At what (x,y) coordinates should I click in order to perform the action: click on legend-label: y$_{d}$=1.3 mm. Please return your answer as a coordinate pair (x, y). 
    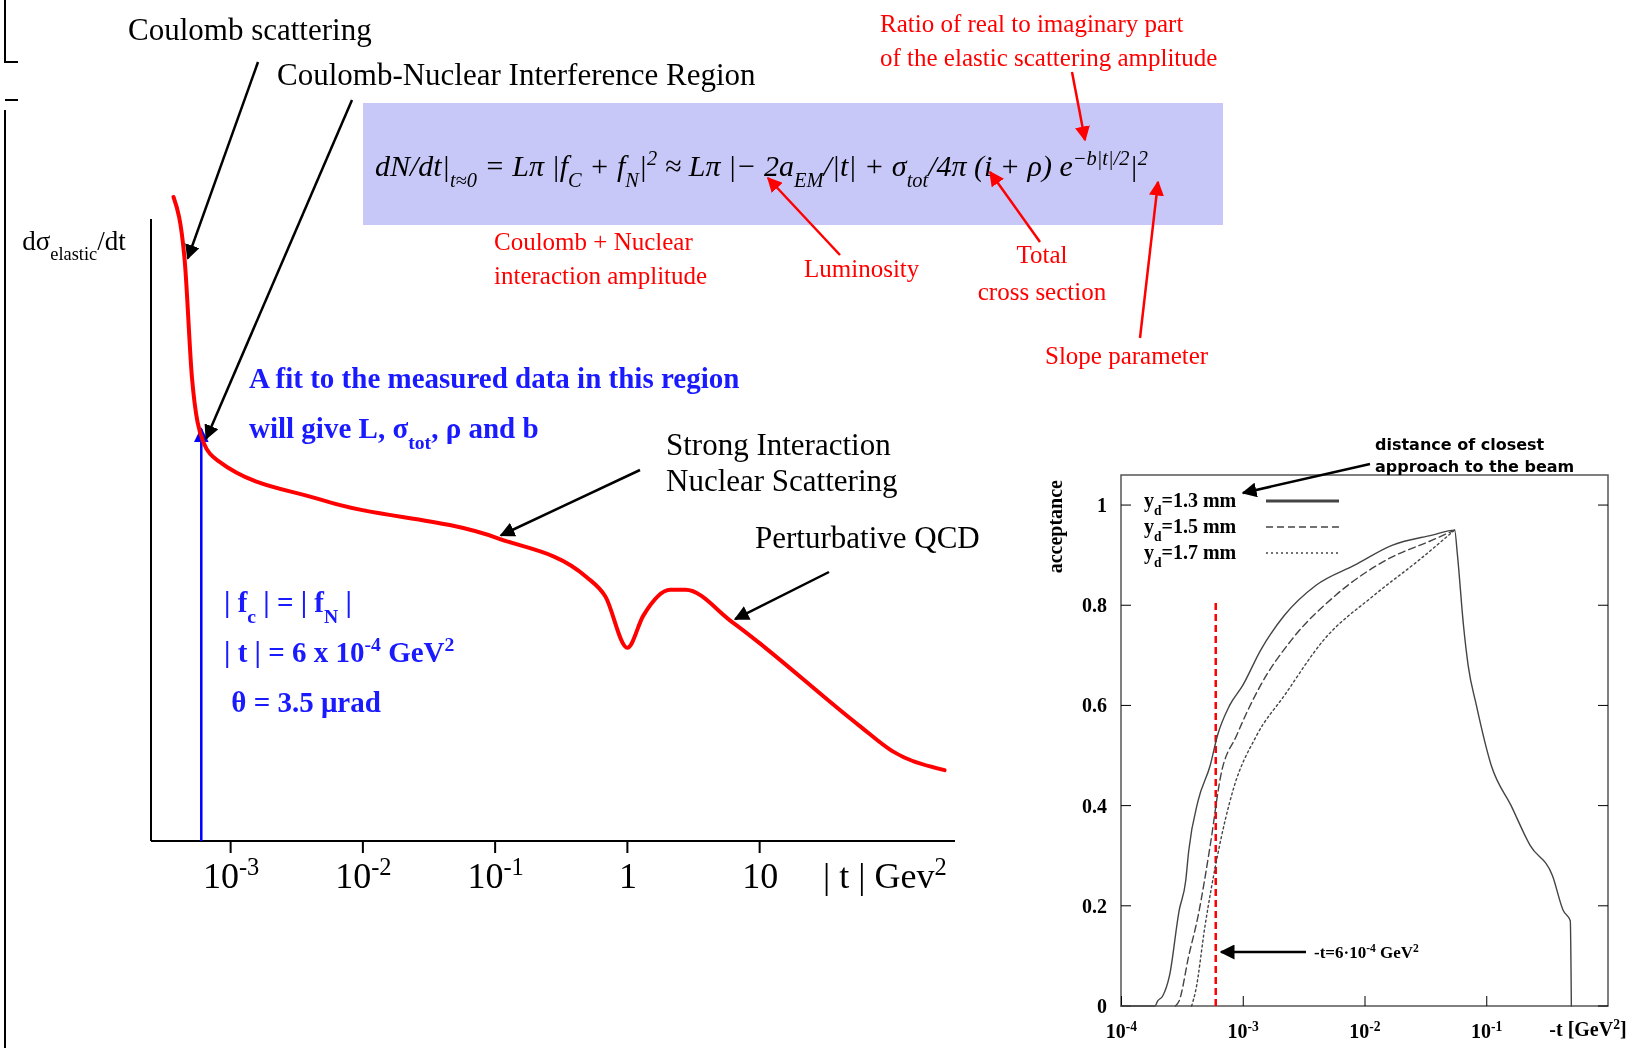
    Looking at the image, I should click on (1190, 503).